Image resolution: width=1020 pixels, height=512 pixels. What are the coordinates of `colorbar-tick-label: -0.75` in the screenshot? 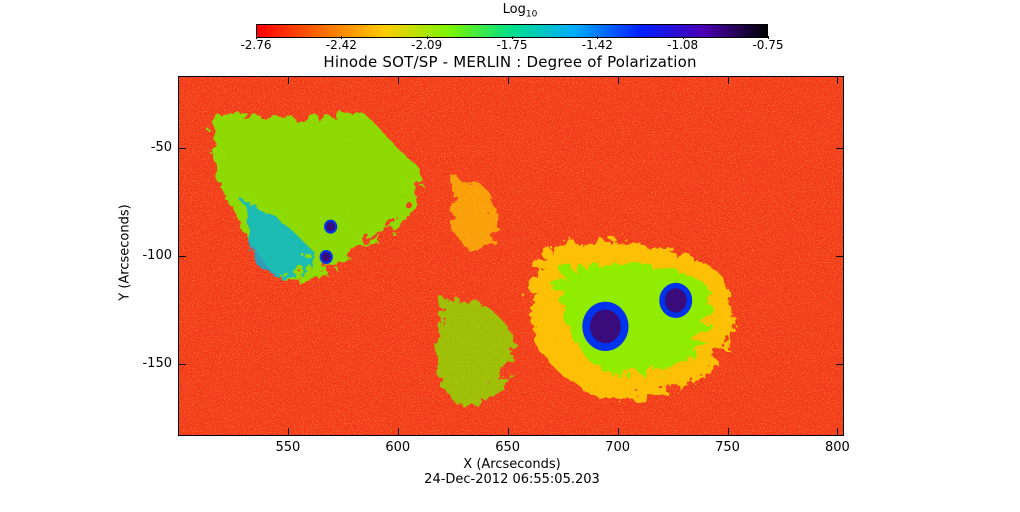 It's located at (768, 45).